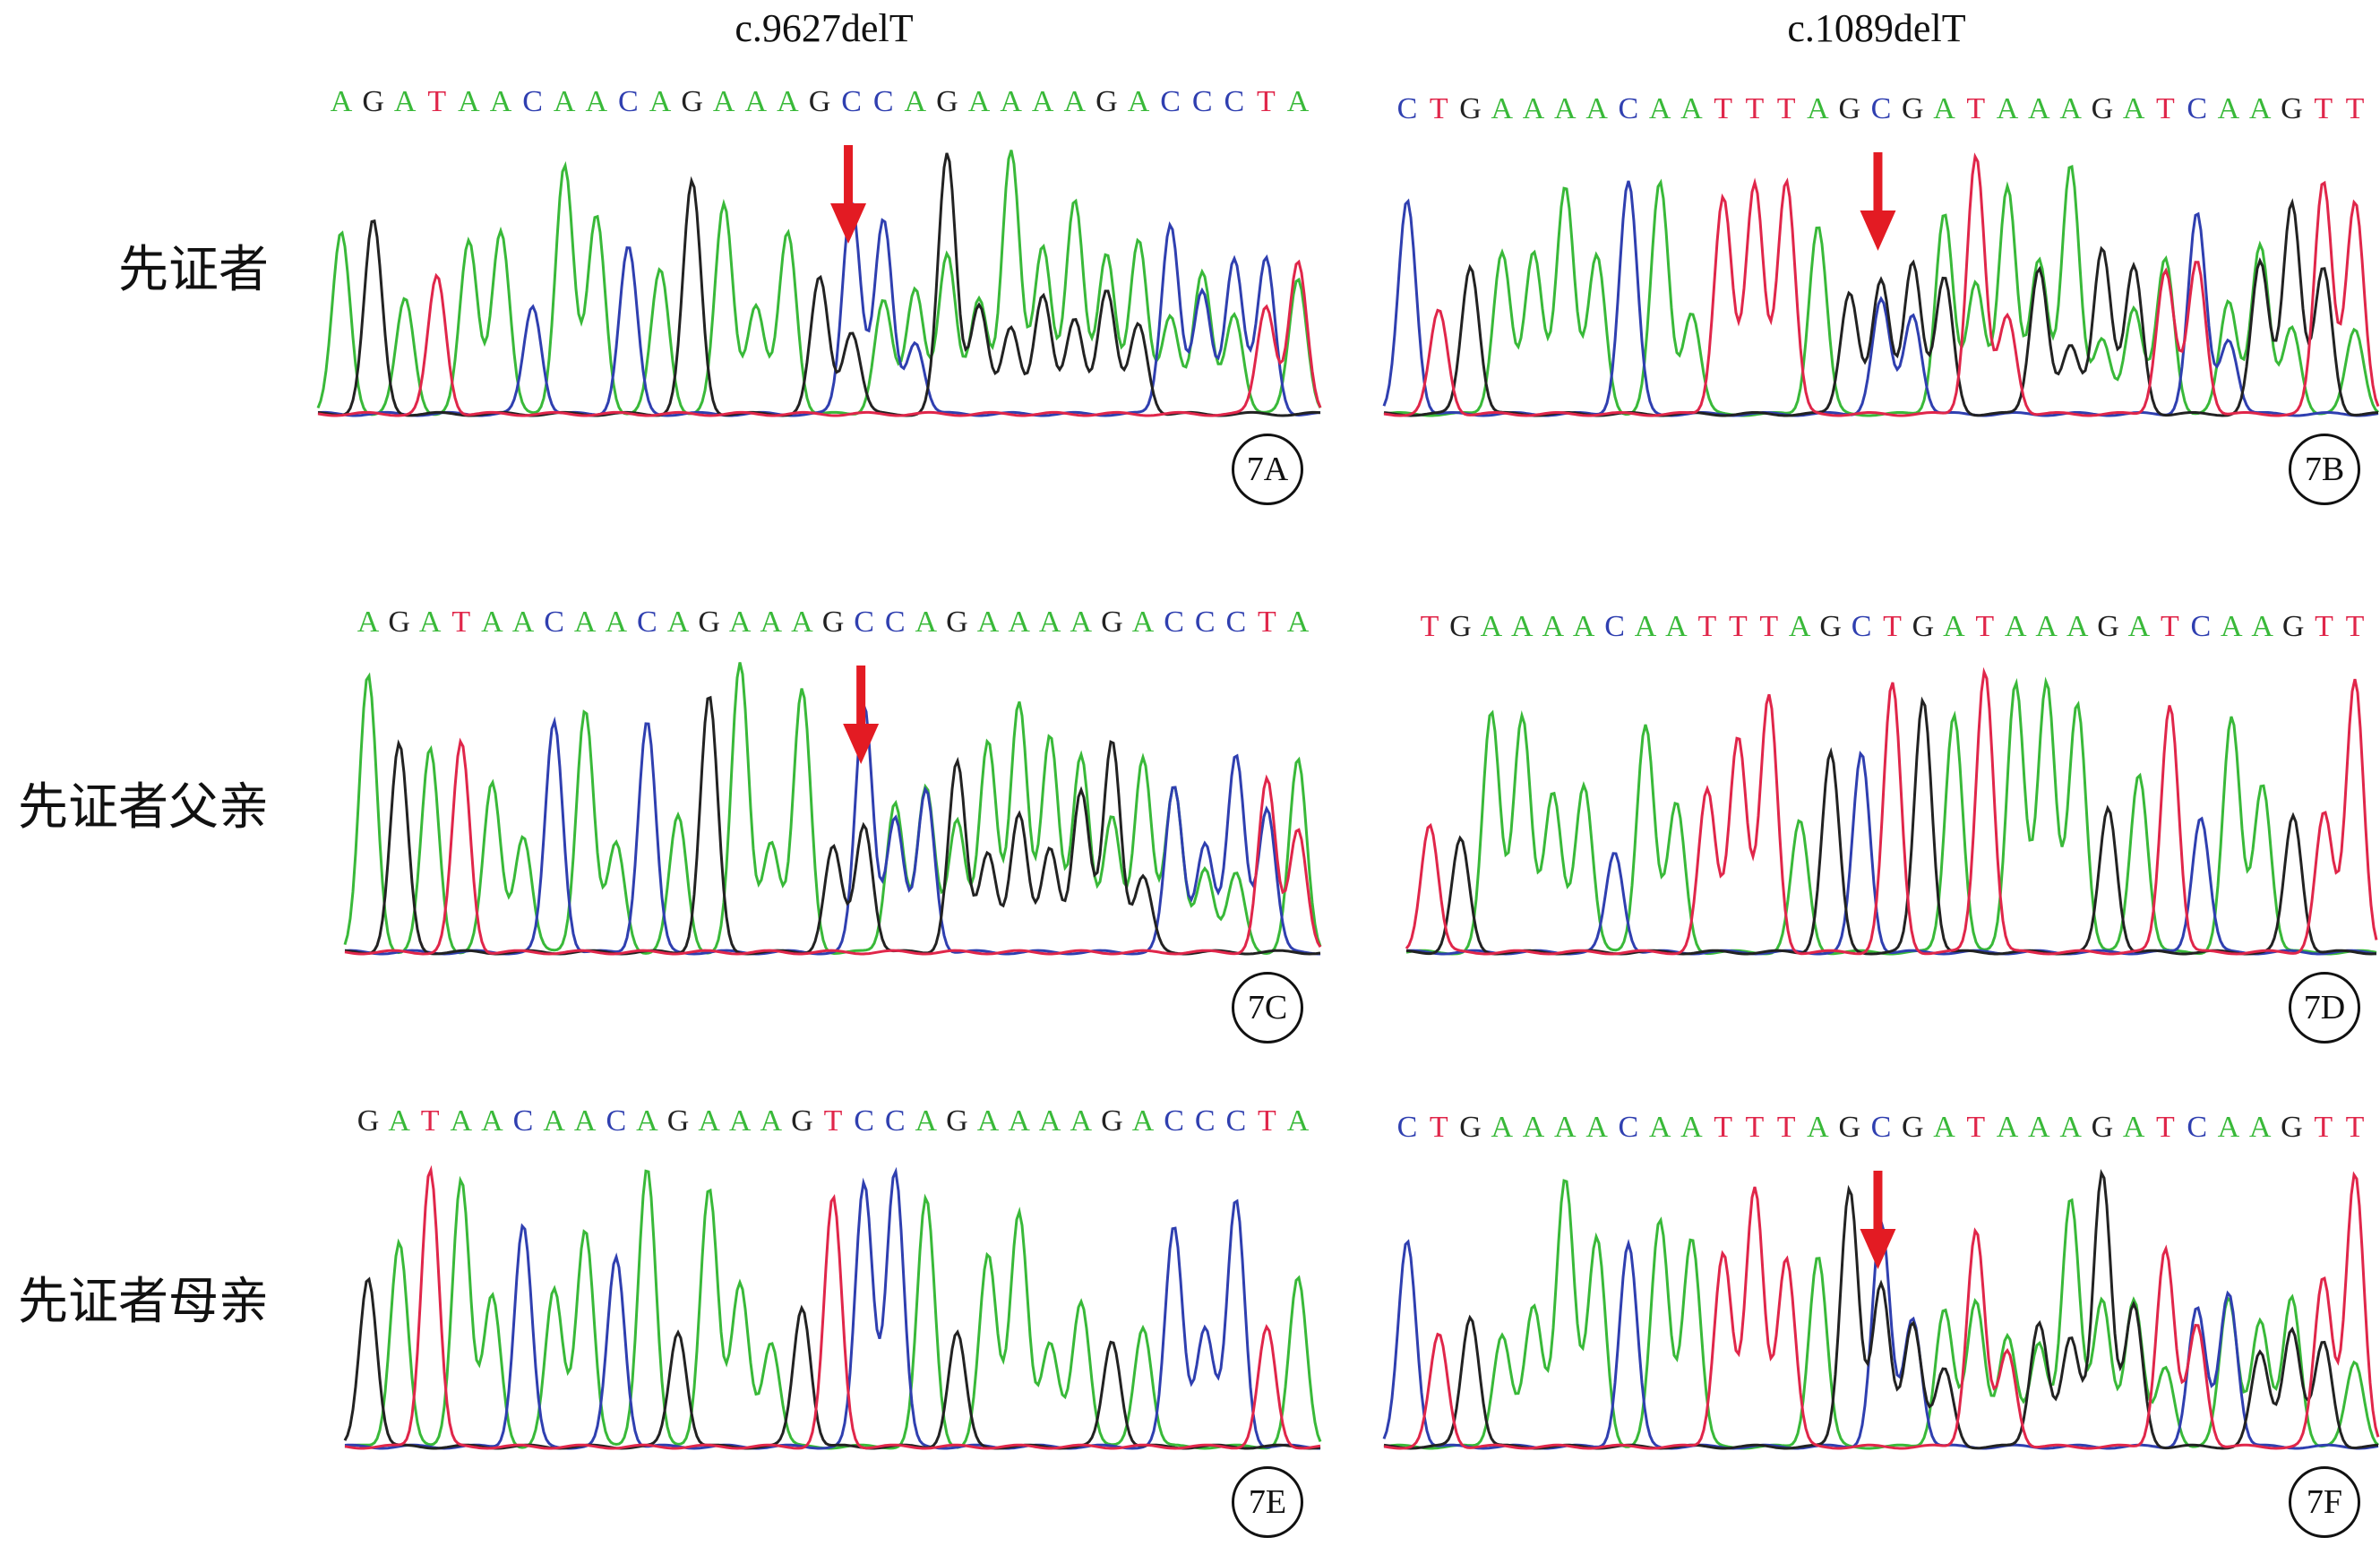 This screenshot has width=2380, height=1546. I want to click on panel-tag: 7B, so click(2324, 469).